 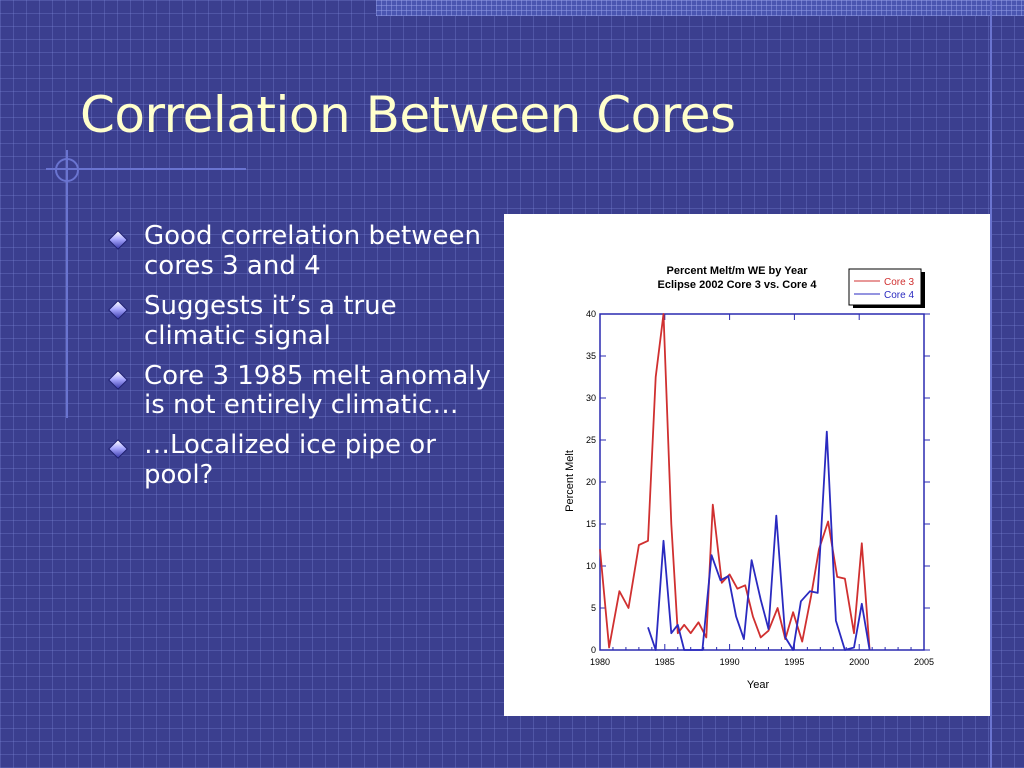 I want to click on x-tick-label: 2005, so click(x=924, y=662).